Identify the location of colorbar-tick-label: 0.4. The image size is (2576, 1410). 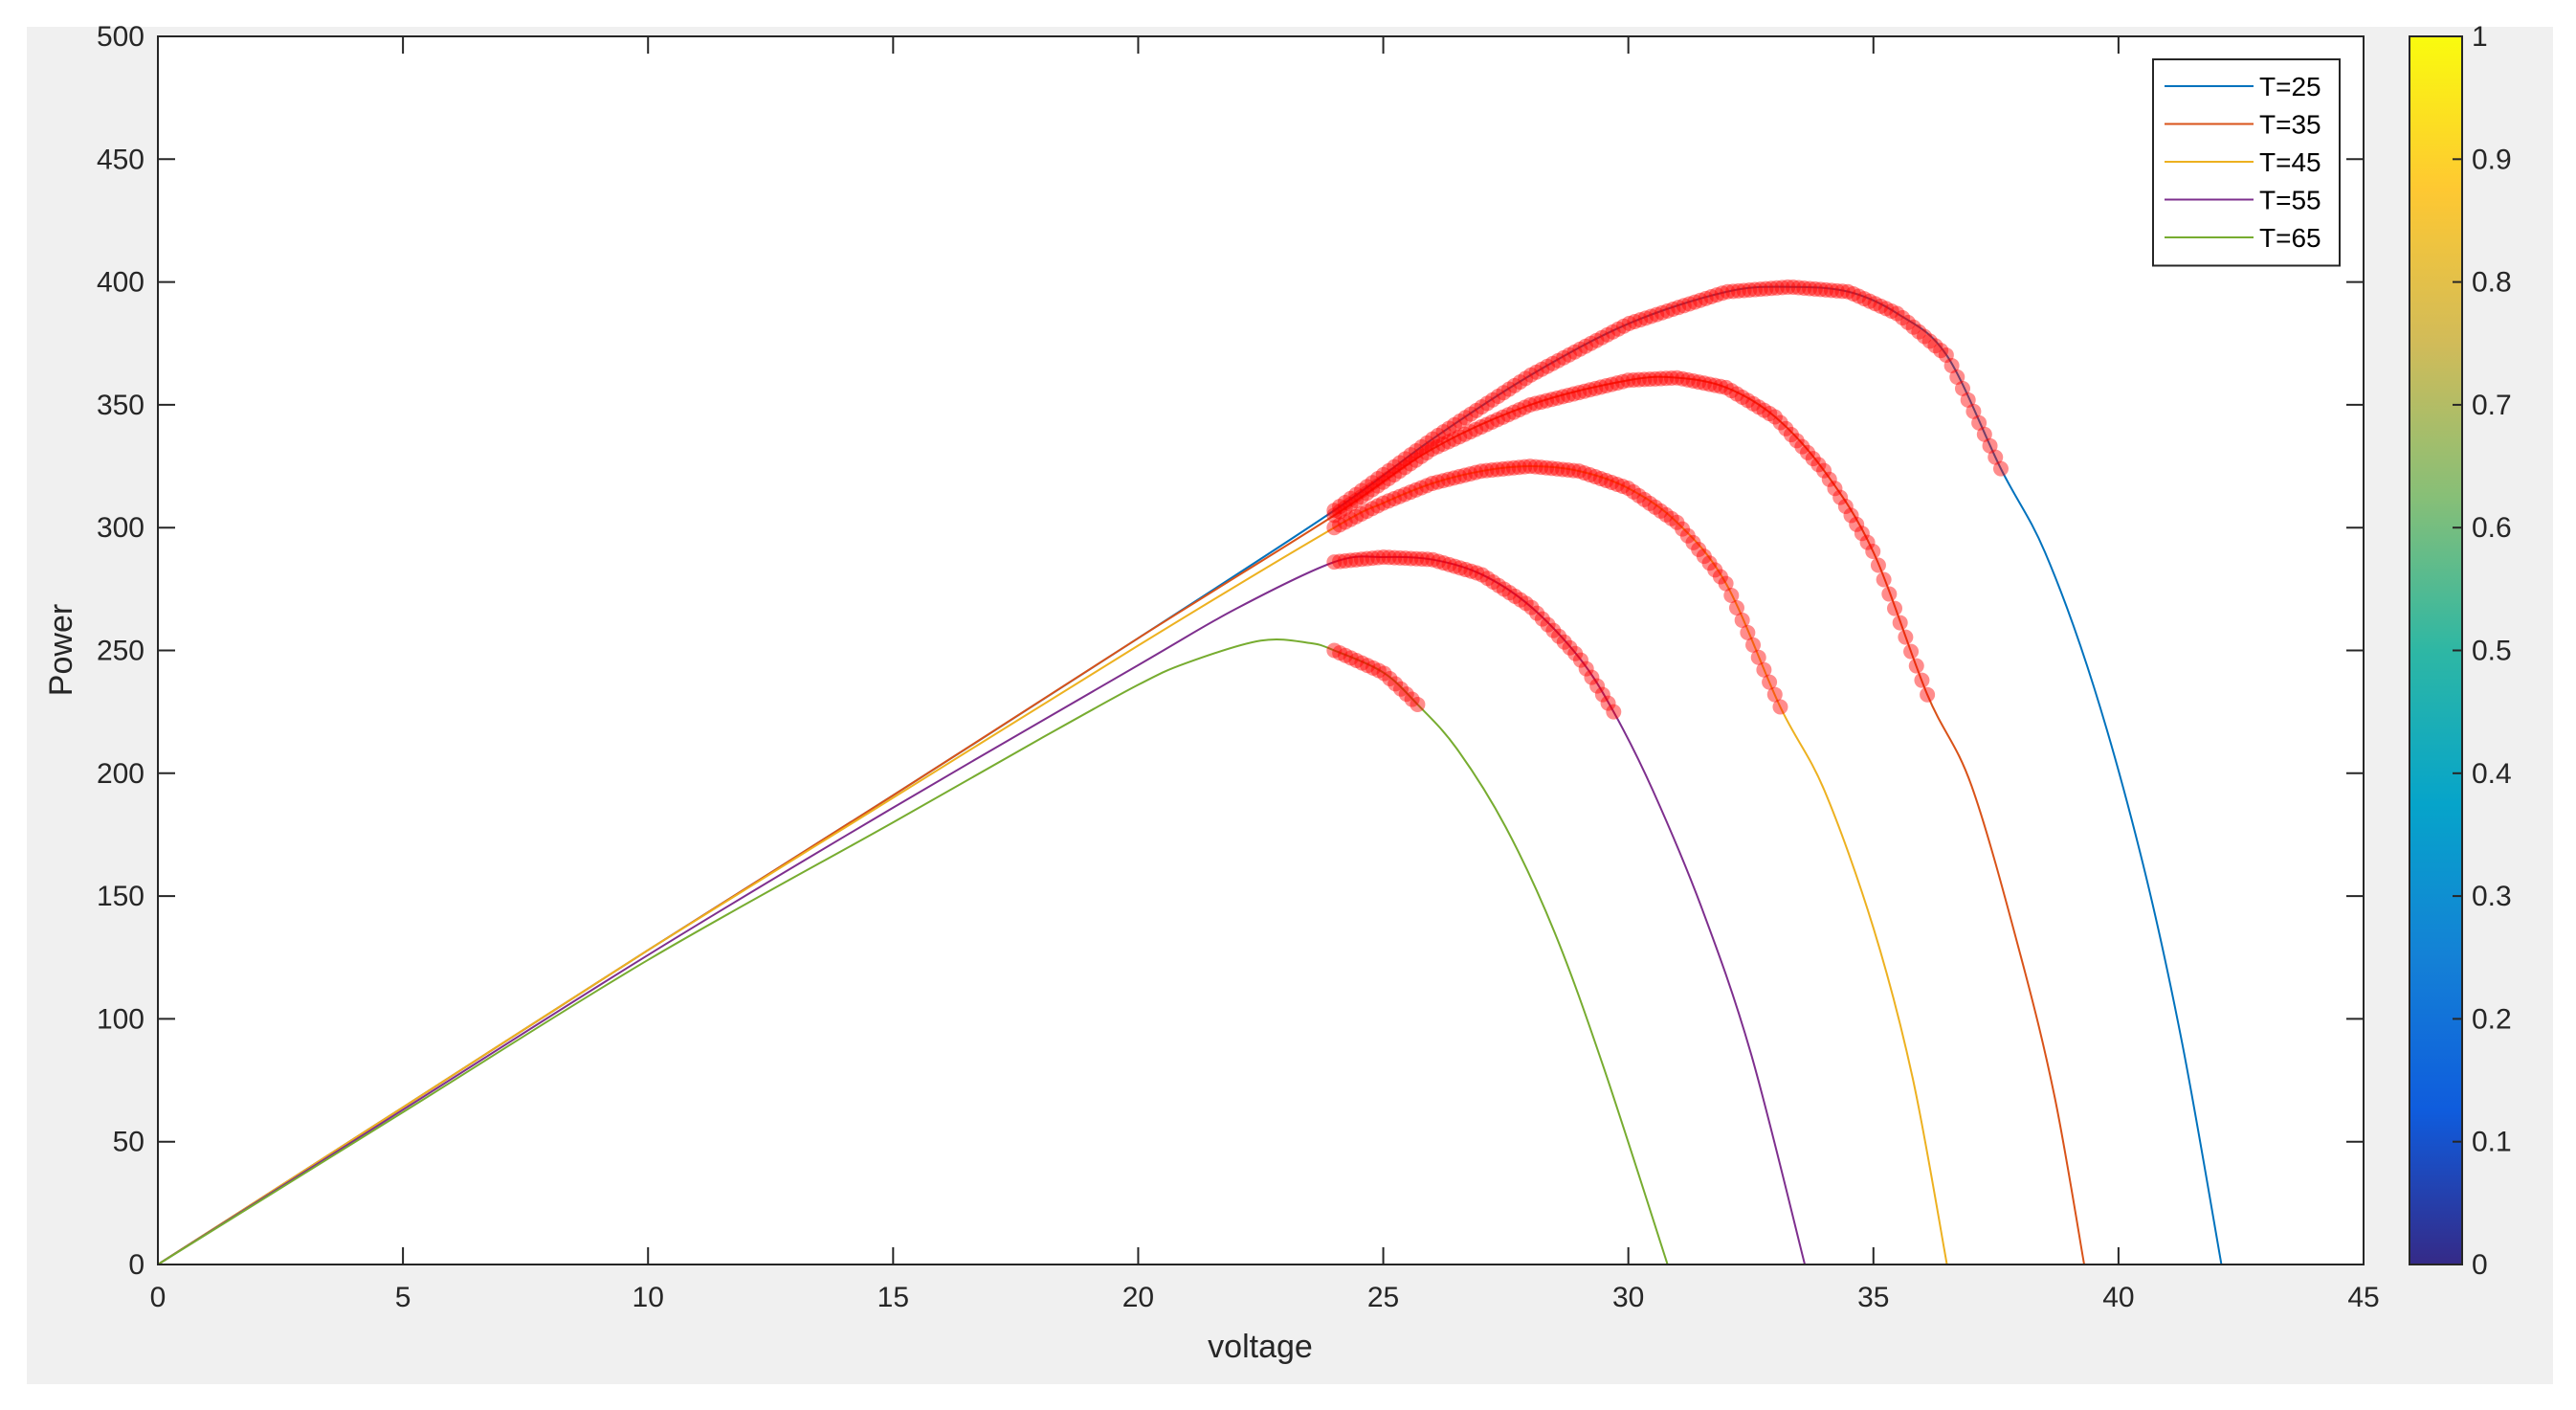
(2492, 774).